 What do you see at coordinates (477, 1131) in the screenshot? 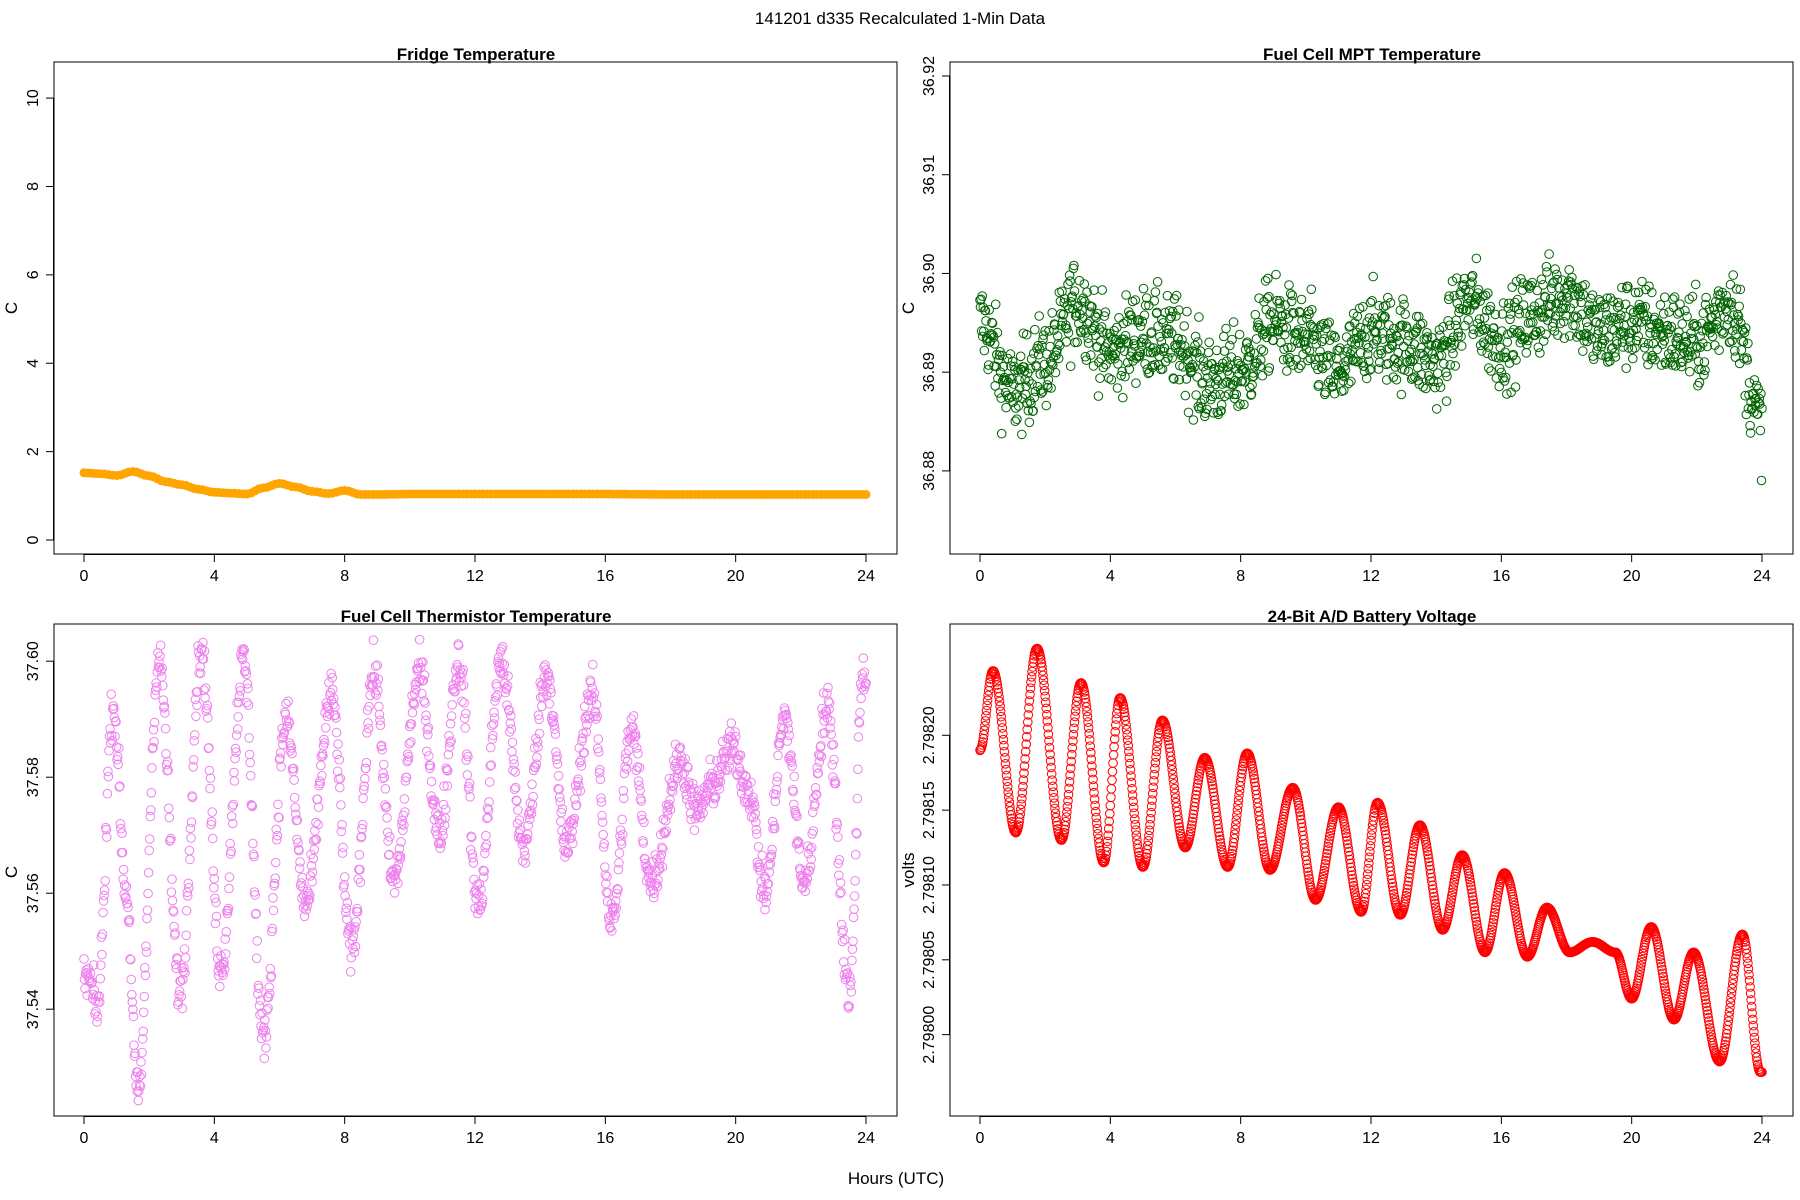
I see `panel-thermistor-temperature-x-axis: 0 4 8 12 16 20 24` at bounding box center [477, 1131].